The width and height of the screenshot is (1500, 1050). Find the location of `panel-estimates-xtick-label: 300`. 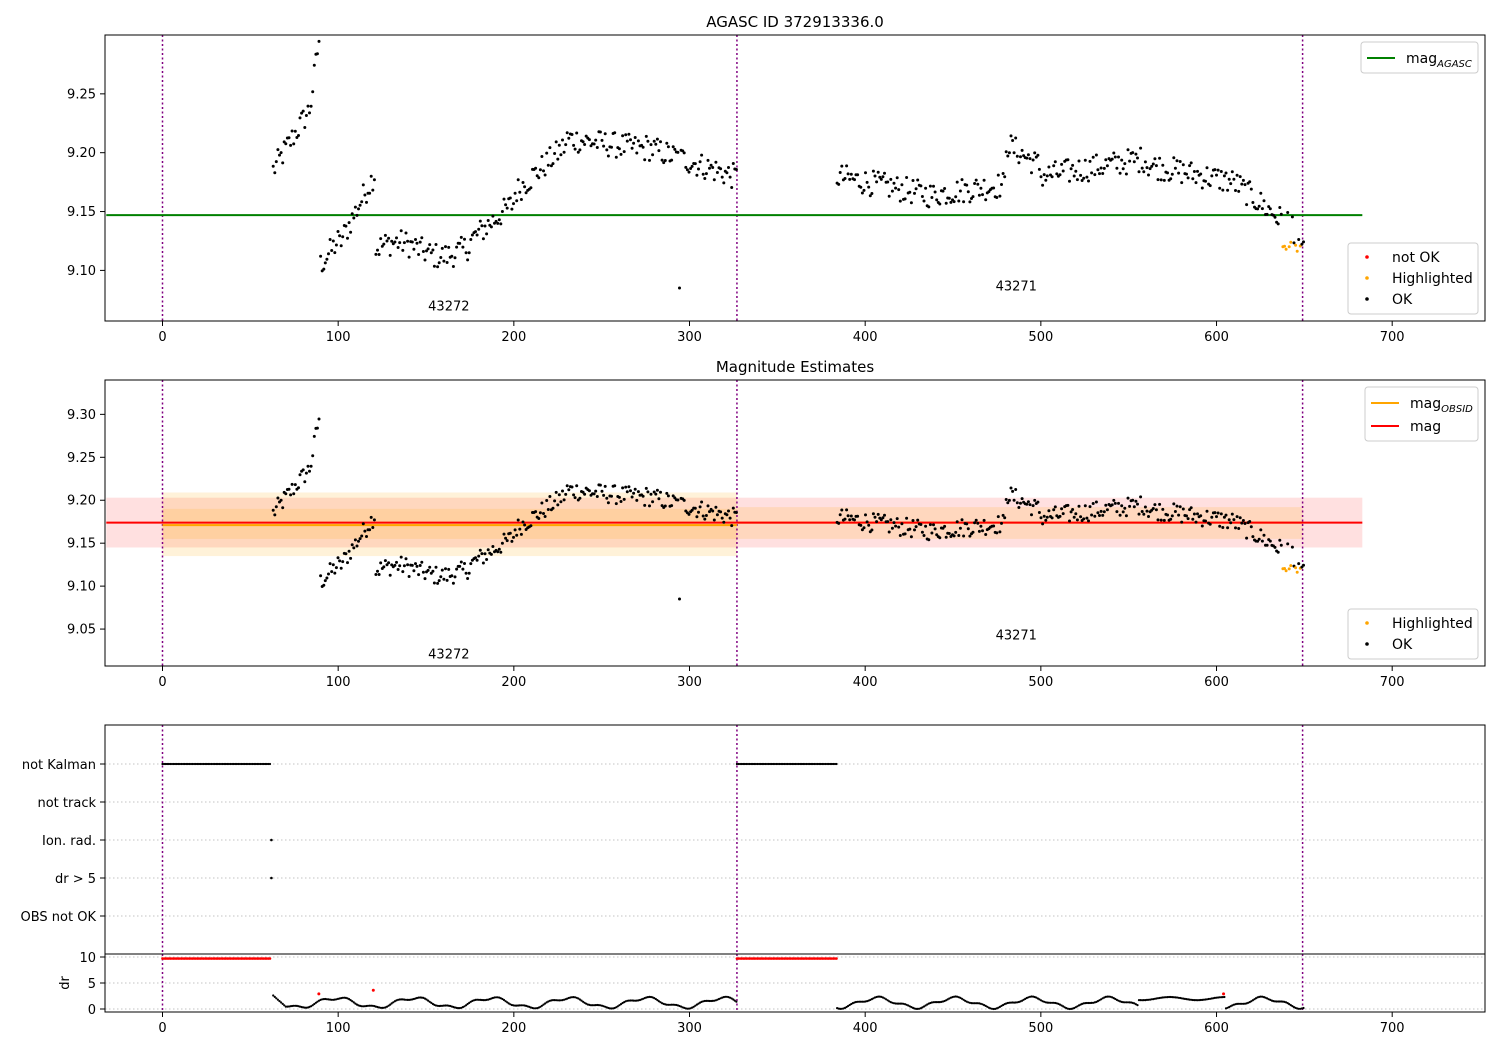

panel-estimates-xtick-label: 300 is located at coordinates (689, 682).